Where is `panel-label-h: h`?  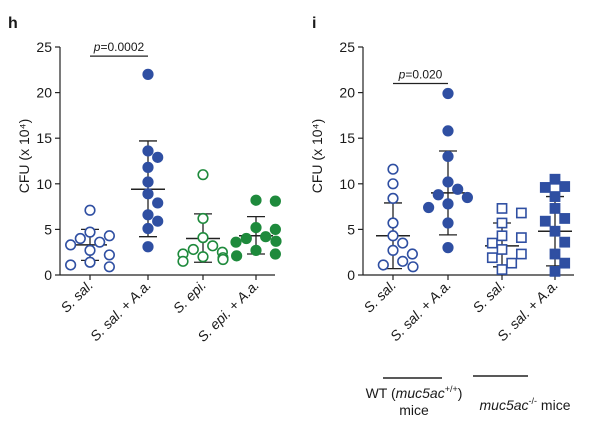
panel-label-h: h is located at coordinates (13, 23).